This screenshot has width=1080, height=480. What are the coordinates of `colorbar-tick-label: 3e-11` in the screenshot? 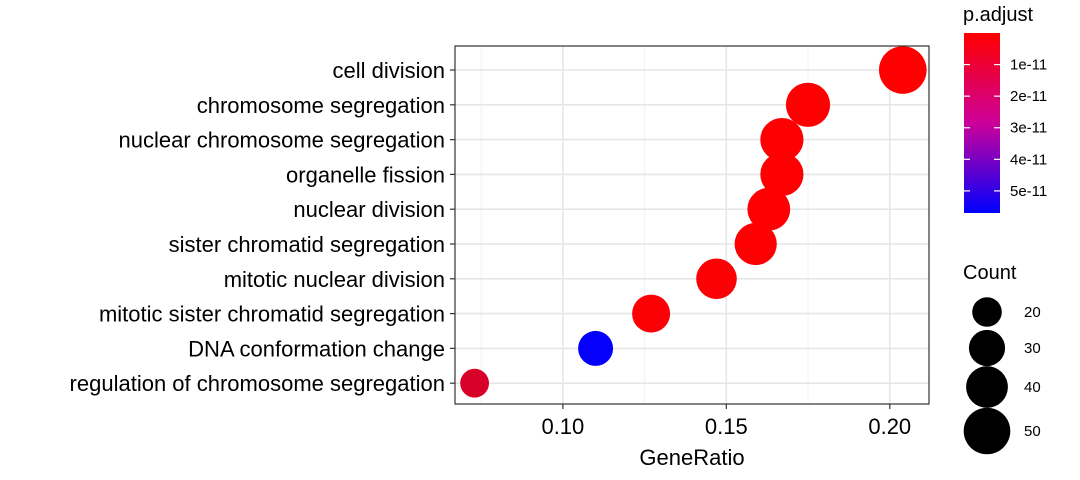 It's located at (1028, 128).